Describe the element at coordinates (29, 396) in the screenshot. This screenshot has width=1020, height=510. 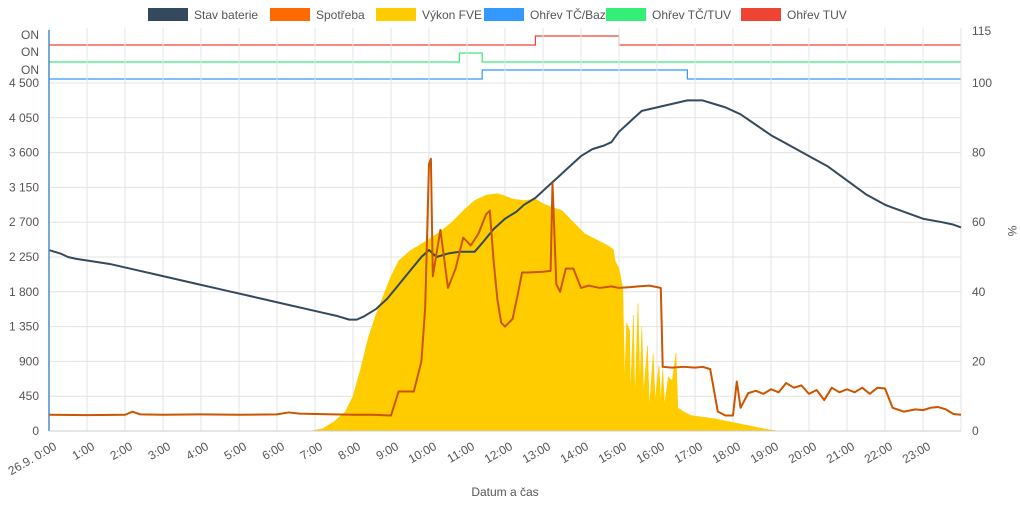
I see `y-left-tick-label: 450` at that location.